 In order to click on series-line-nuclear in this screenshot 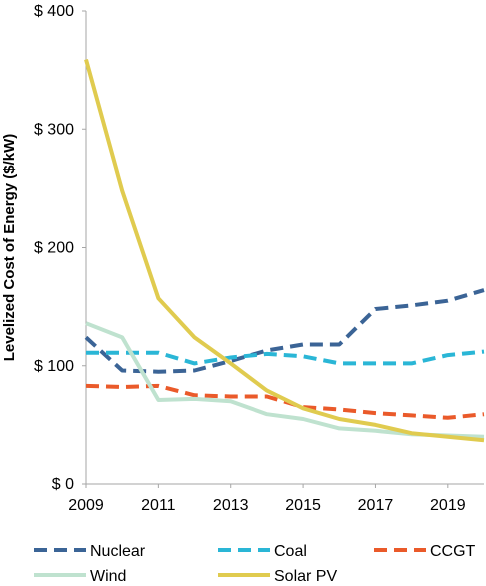, I will do `click(284, 331)`.